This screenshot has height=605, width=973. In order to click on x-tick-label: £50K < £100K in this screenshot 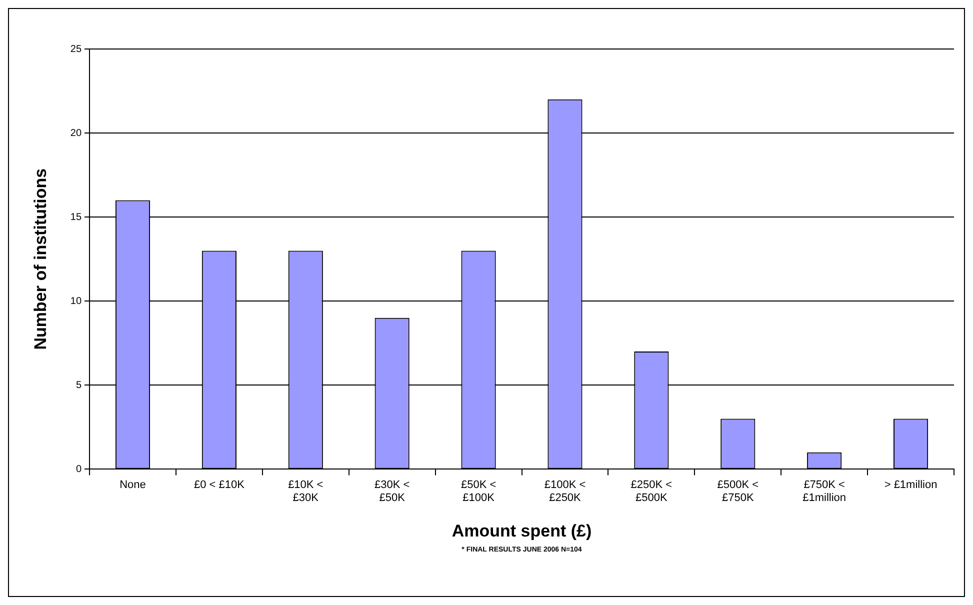, I will do `click(478, 491)`.